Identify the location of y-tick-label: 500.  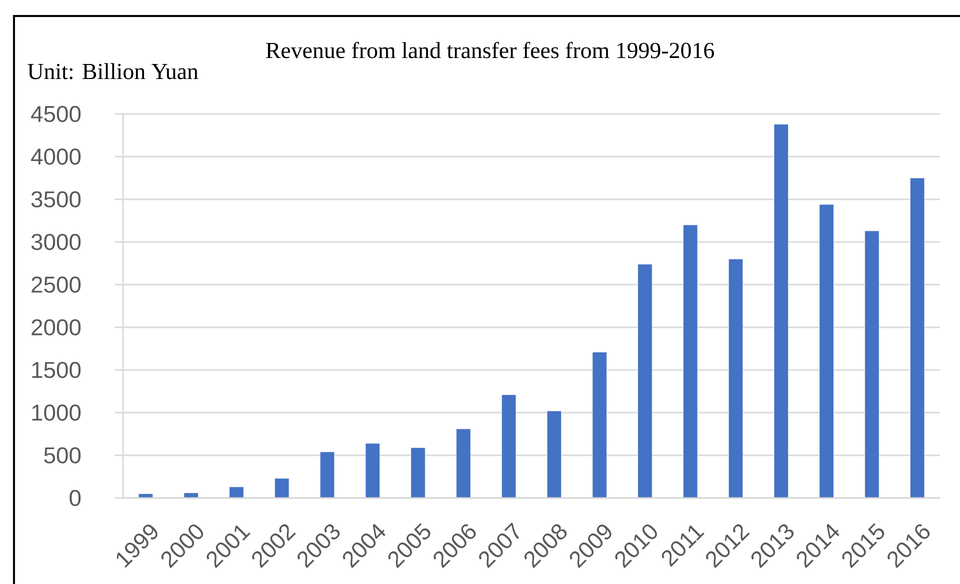
(62, 455).